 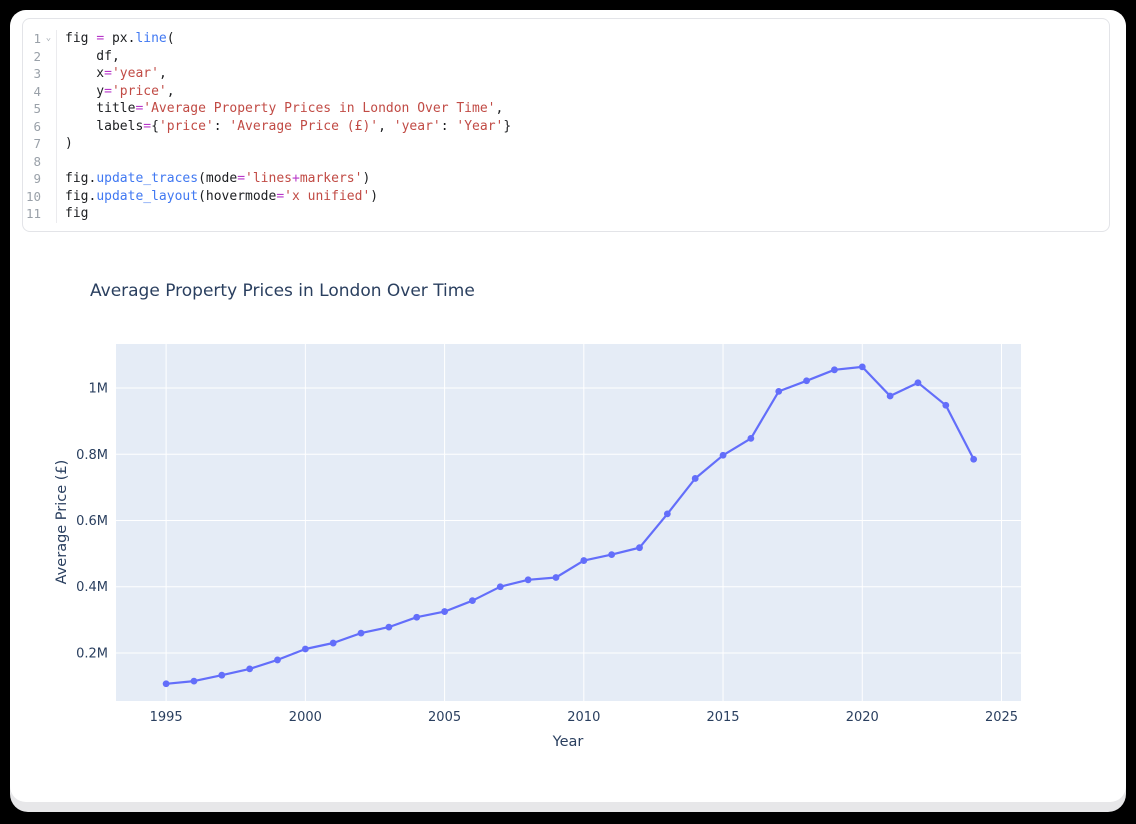 What do you see at coordinates (1001, 717) in the screenshot?
I see `x-tick-label: 2025` at bounding box center [1001, 717].